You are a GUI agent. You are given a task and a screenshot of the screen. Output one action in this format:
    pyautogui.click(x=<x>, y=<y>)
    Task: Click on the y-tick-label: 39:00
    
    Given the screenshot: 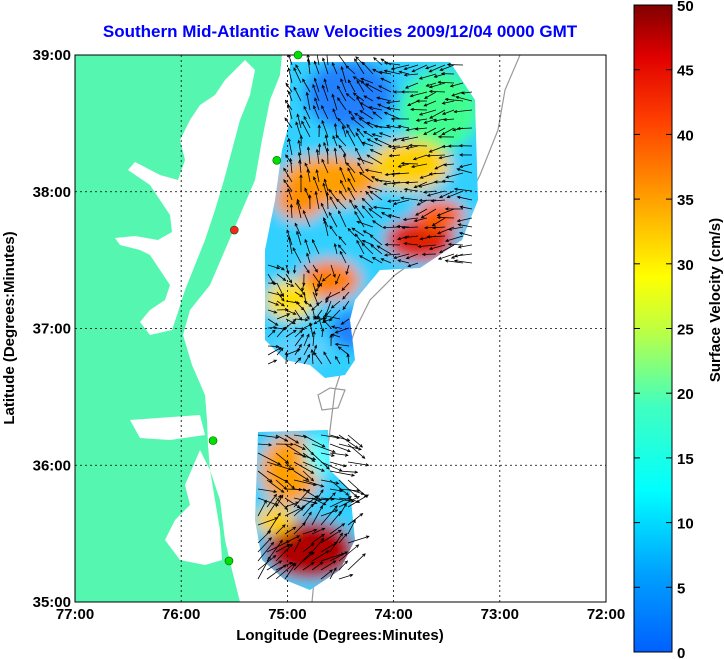 What is the action you would take?
    pyautogui.click(x=52, y=55)
    